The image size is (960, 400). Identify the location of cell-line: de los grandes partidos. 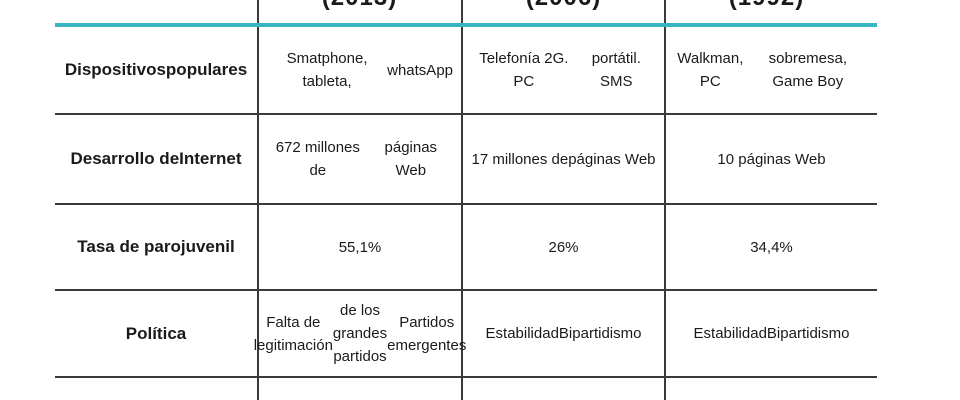
(360, 333).